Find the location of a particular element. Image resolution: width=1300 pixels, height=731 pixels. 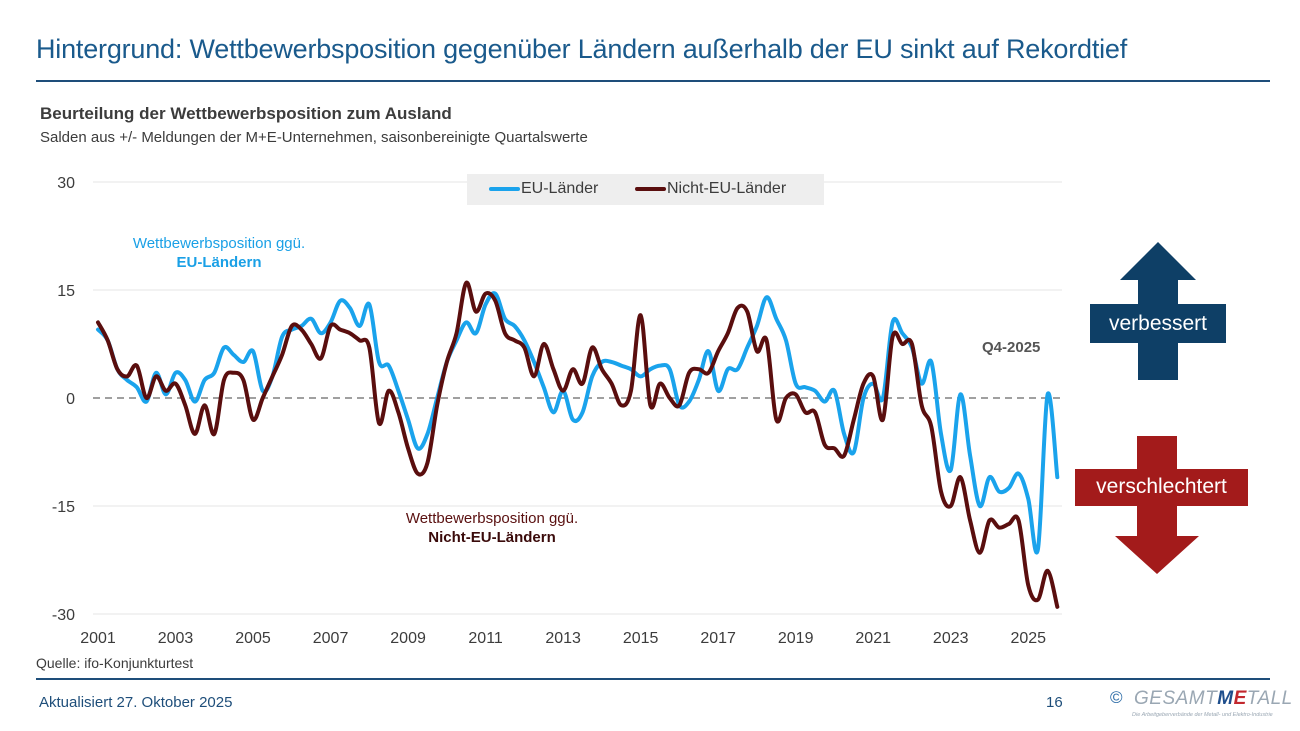

legend-item-eu: EU-Länder is located at coordinates (543, 189).